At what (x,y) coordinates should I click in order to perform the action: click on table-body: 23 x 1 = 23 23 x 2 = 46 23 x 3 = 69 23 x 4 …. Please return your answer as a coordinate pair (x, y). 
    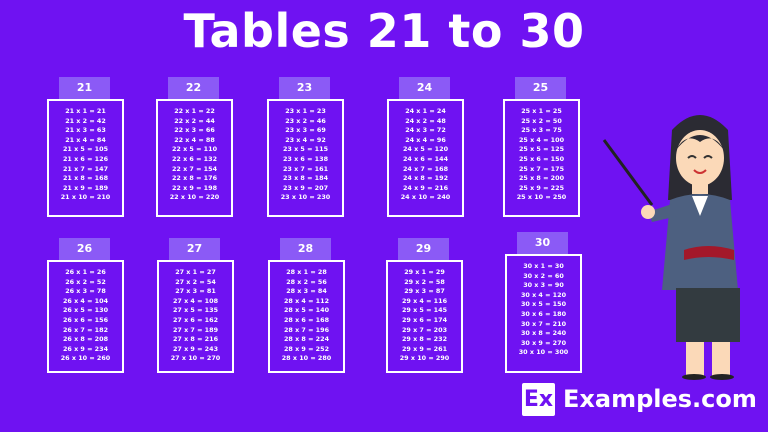
    Looking at the image, I should click on (305, 158).